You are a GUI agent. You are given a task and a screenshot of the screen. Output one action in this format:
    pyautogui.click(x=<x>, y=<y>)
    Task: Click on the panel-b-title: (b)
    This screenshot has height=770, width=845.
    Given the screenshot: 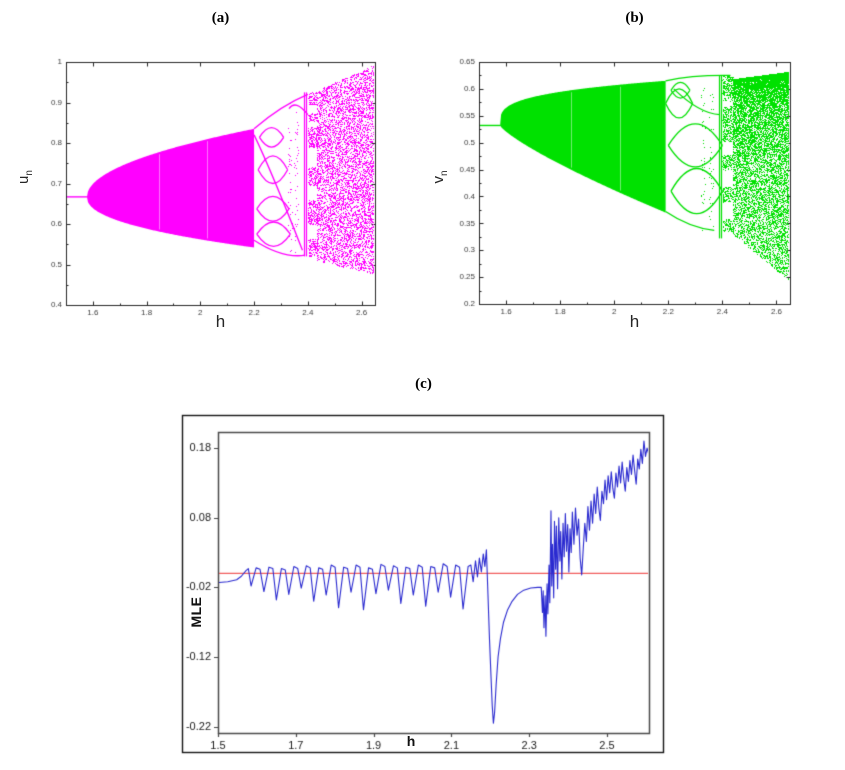 What is the action you would take?
    pyautogui.click(x=634, y=18)
    